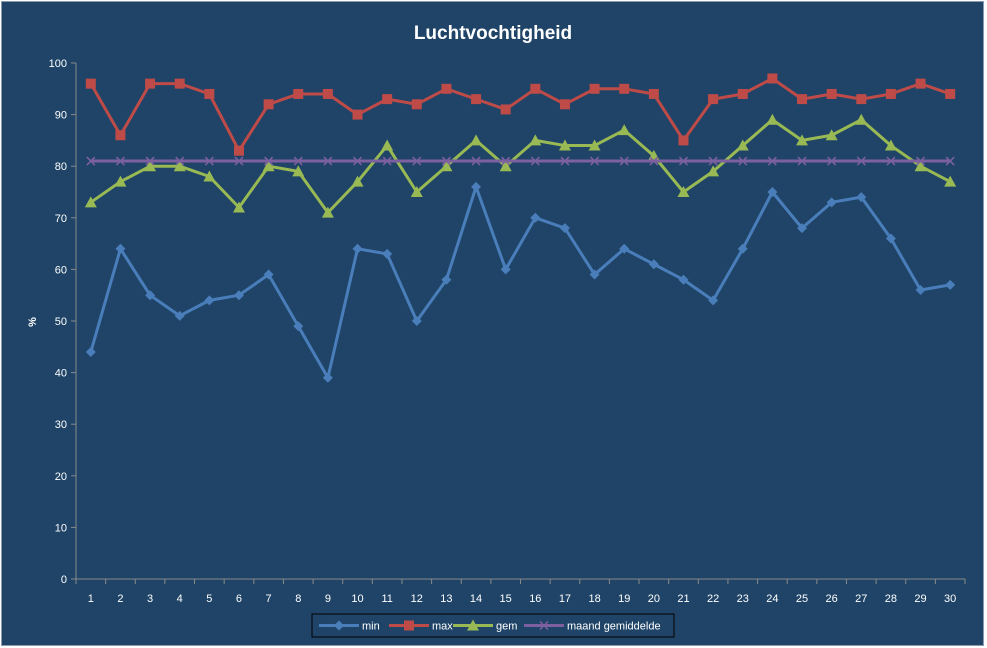  What do you see at coordinates (61, 322) in the screenshot?
I see `y-tick-label: 50` at bounding box center [61, 322].